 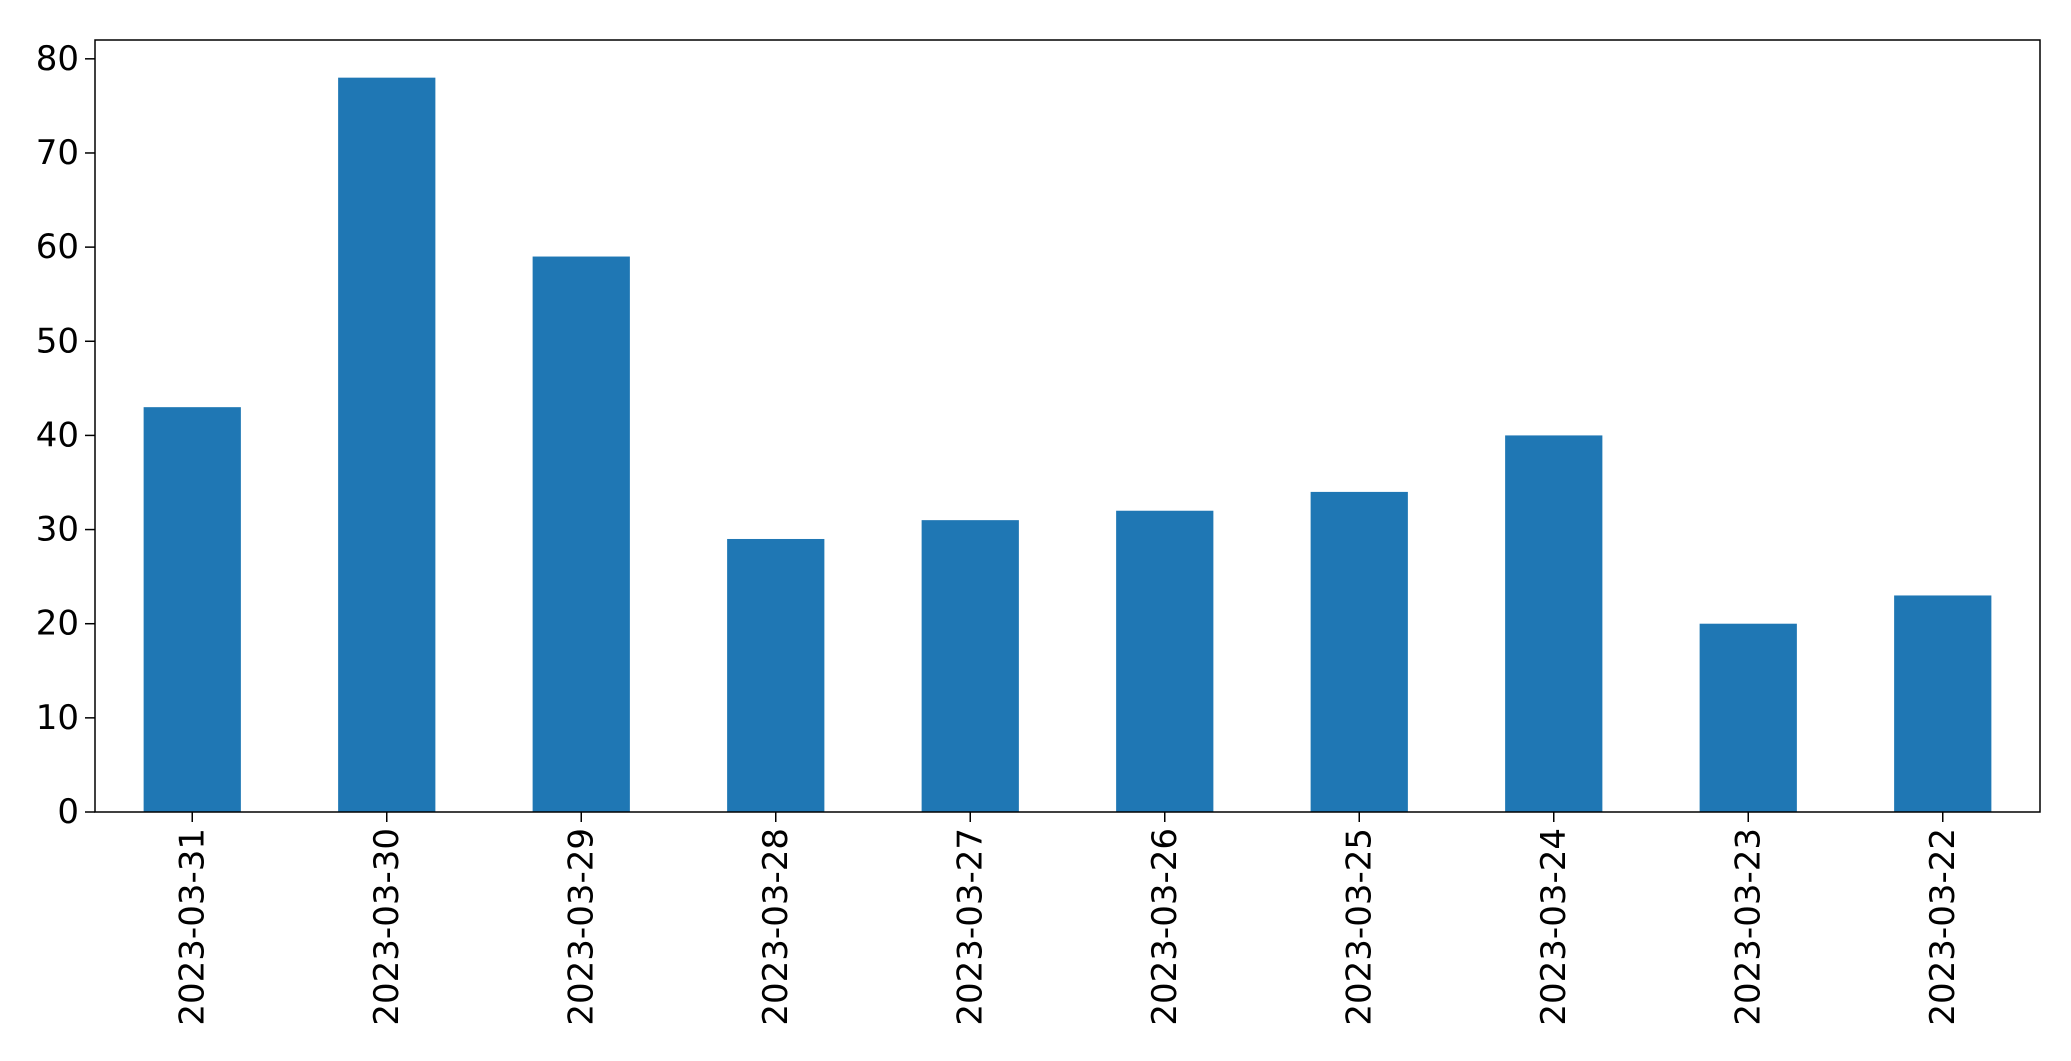 I want to click on y-tick-label: 70, so click(x=57, y=153).